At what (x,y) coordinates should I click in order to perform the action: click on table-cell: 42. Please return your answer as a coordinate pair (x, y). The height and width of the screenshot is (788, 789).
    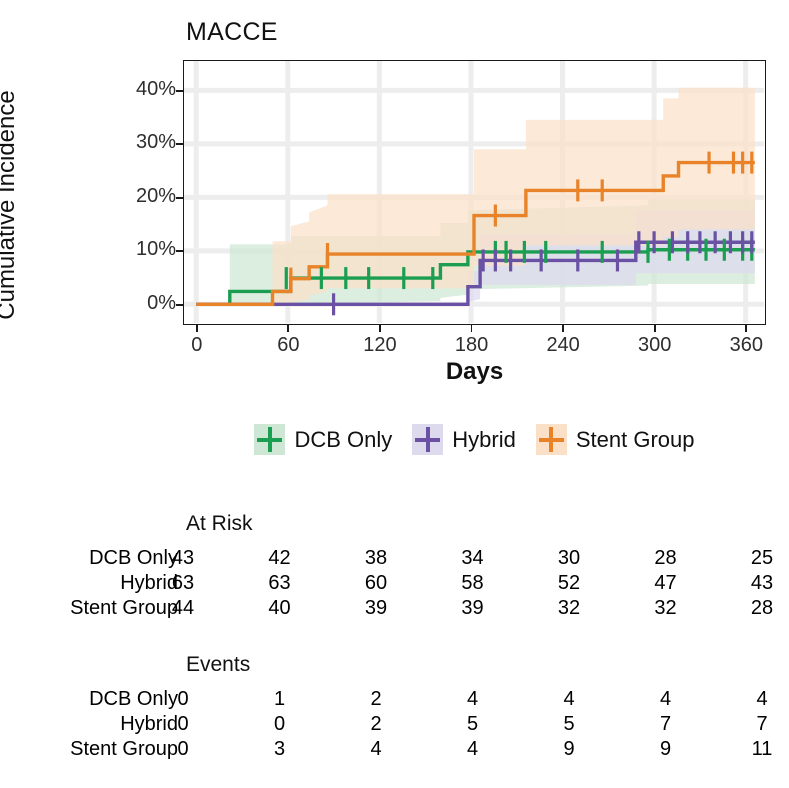
    Looking at the image, I should click on (279, 558).